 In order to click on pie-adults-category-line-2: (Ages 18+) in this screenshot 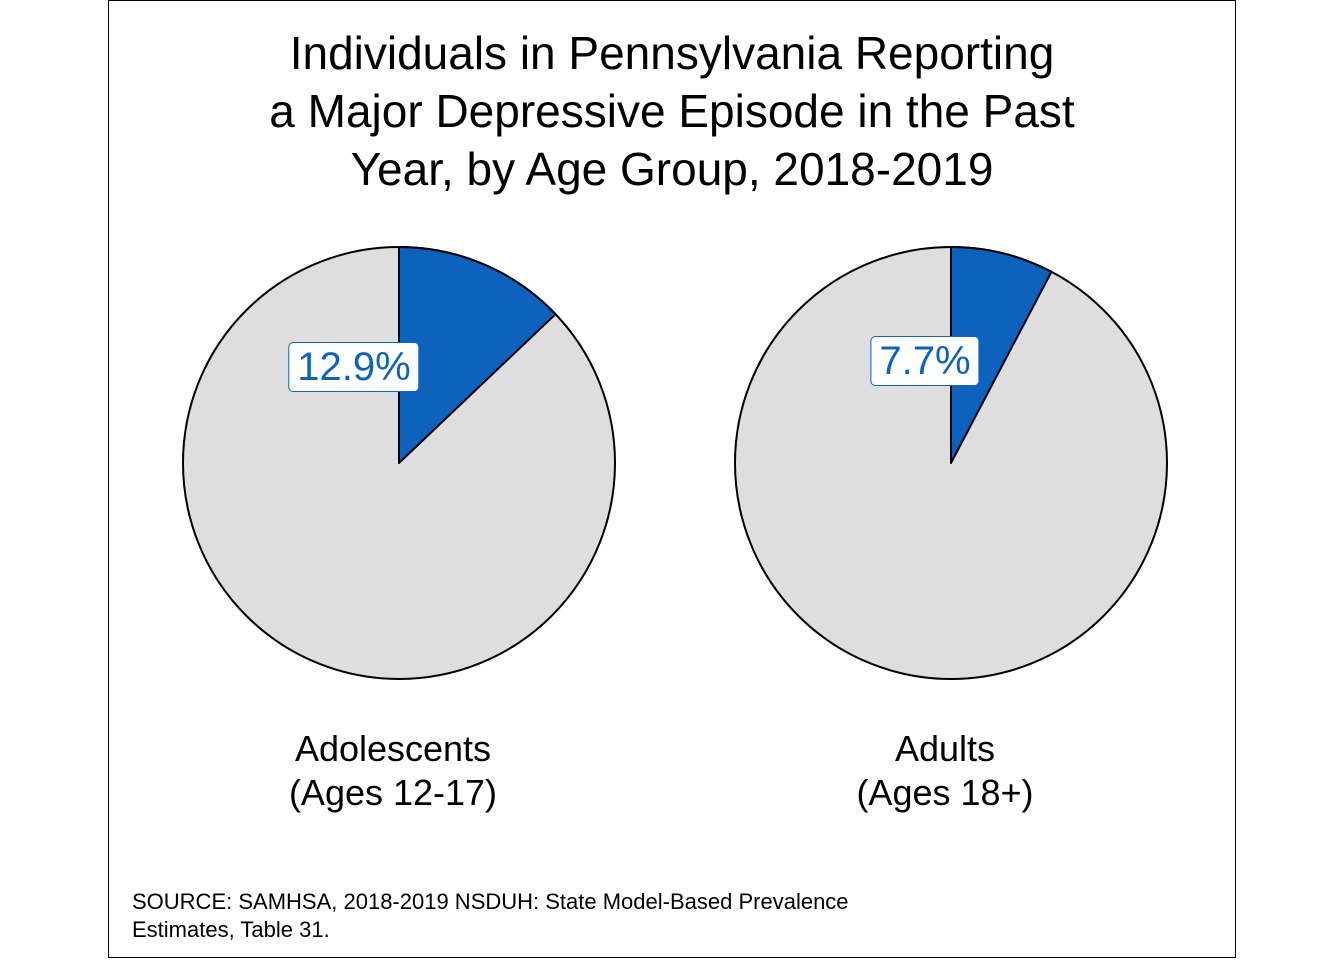, I will do `click(945, 792)`.